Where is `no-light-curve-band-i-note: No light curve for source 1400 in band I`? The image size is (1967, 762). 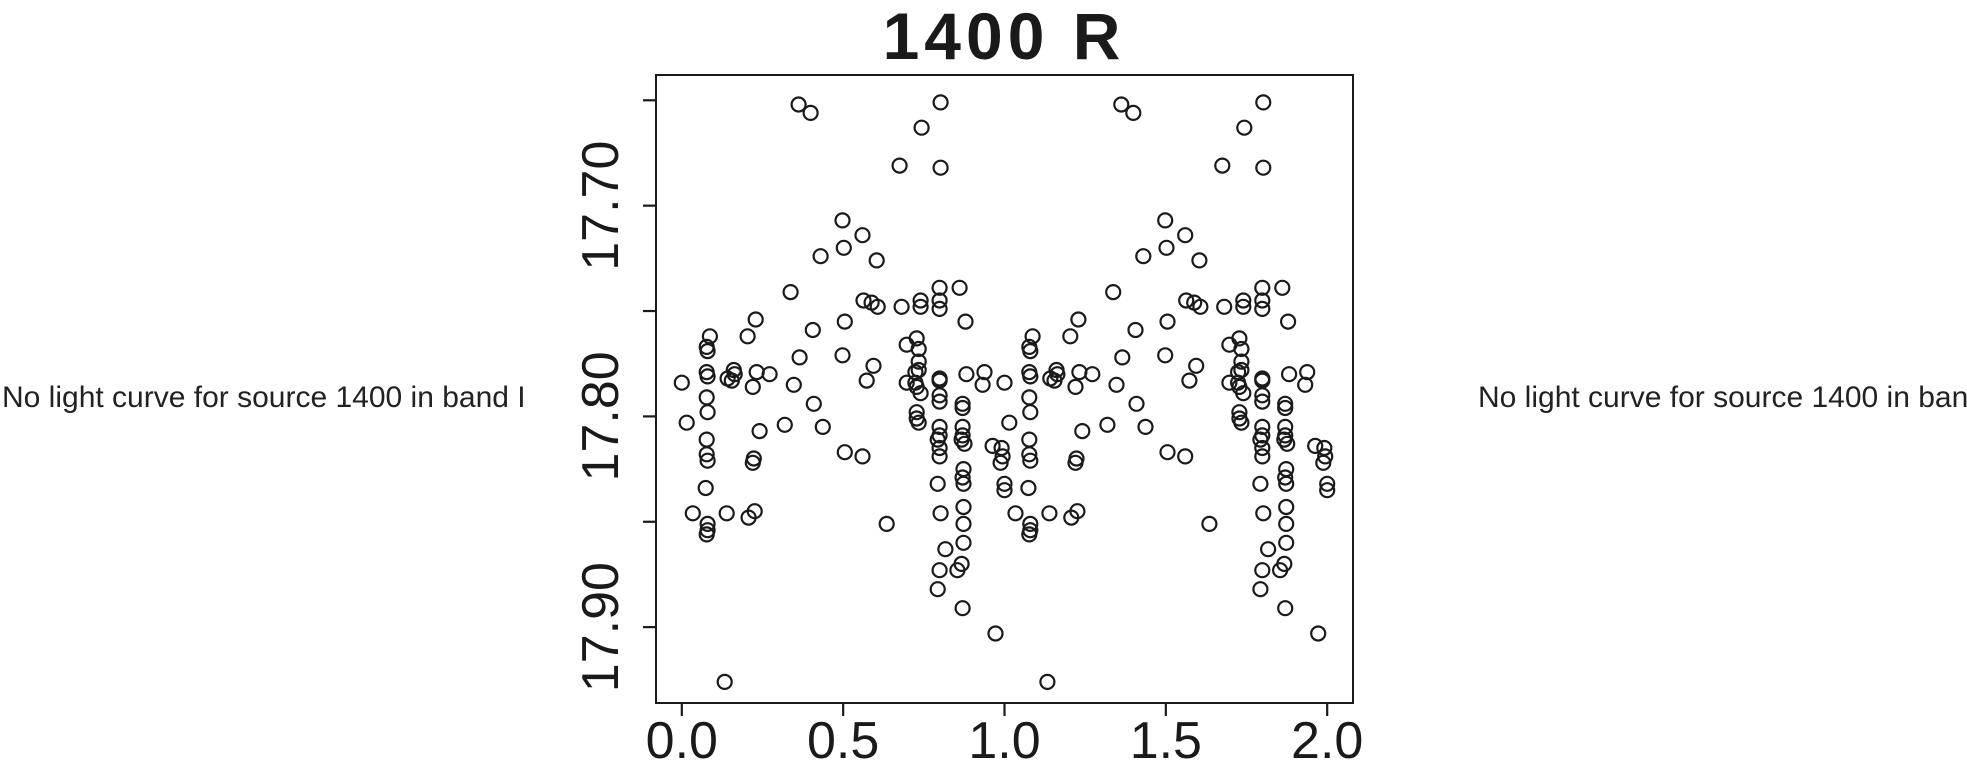
no-light-curve-band-i-note: No light curve for source 1400 in band I is located at coordinates (264, 397).